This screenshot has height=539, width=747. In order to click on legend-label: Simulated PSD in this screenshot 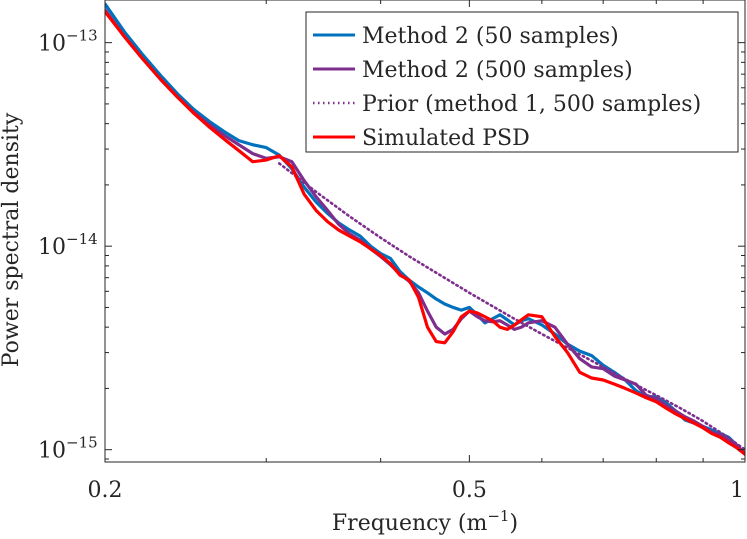, I will do `click(446, 138)`.